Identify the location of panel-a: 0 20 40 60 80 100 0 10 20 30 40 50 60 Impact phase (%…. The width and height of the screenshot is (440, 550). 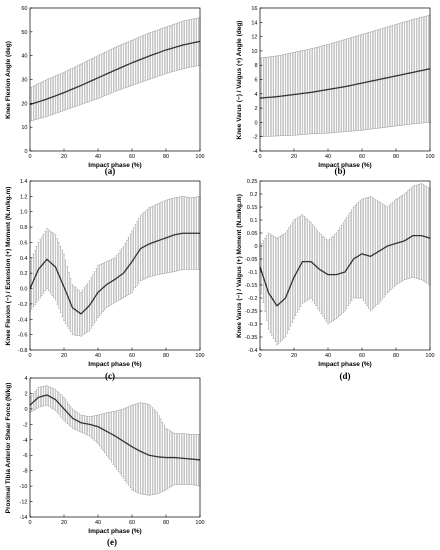
(105, 91).